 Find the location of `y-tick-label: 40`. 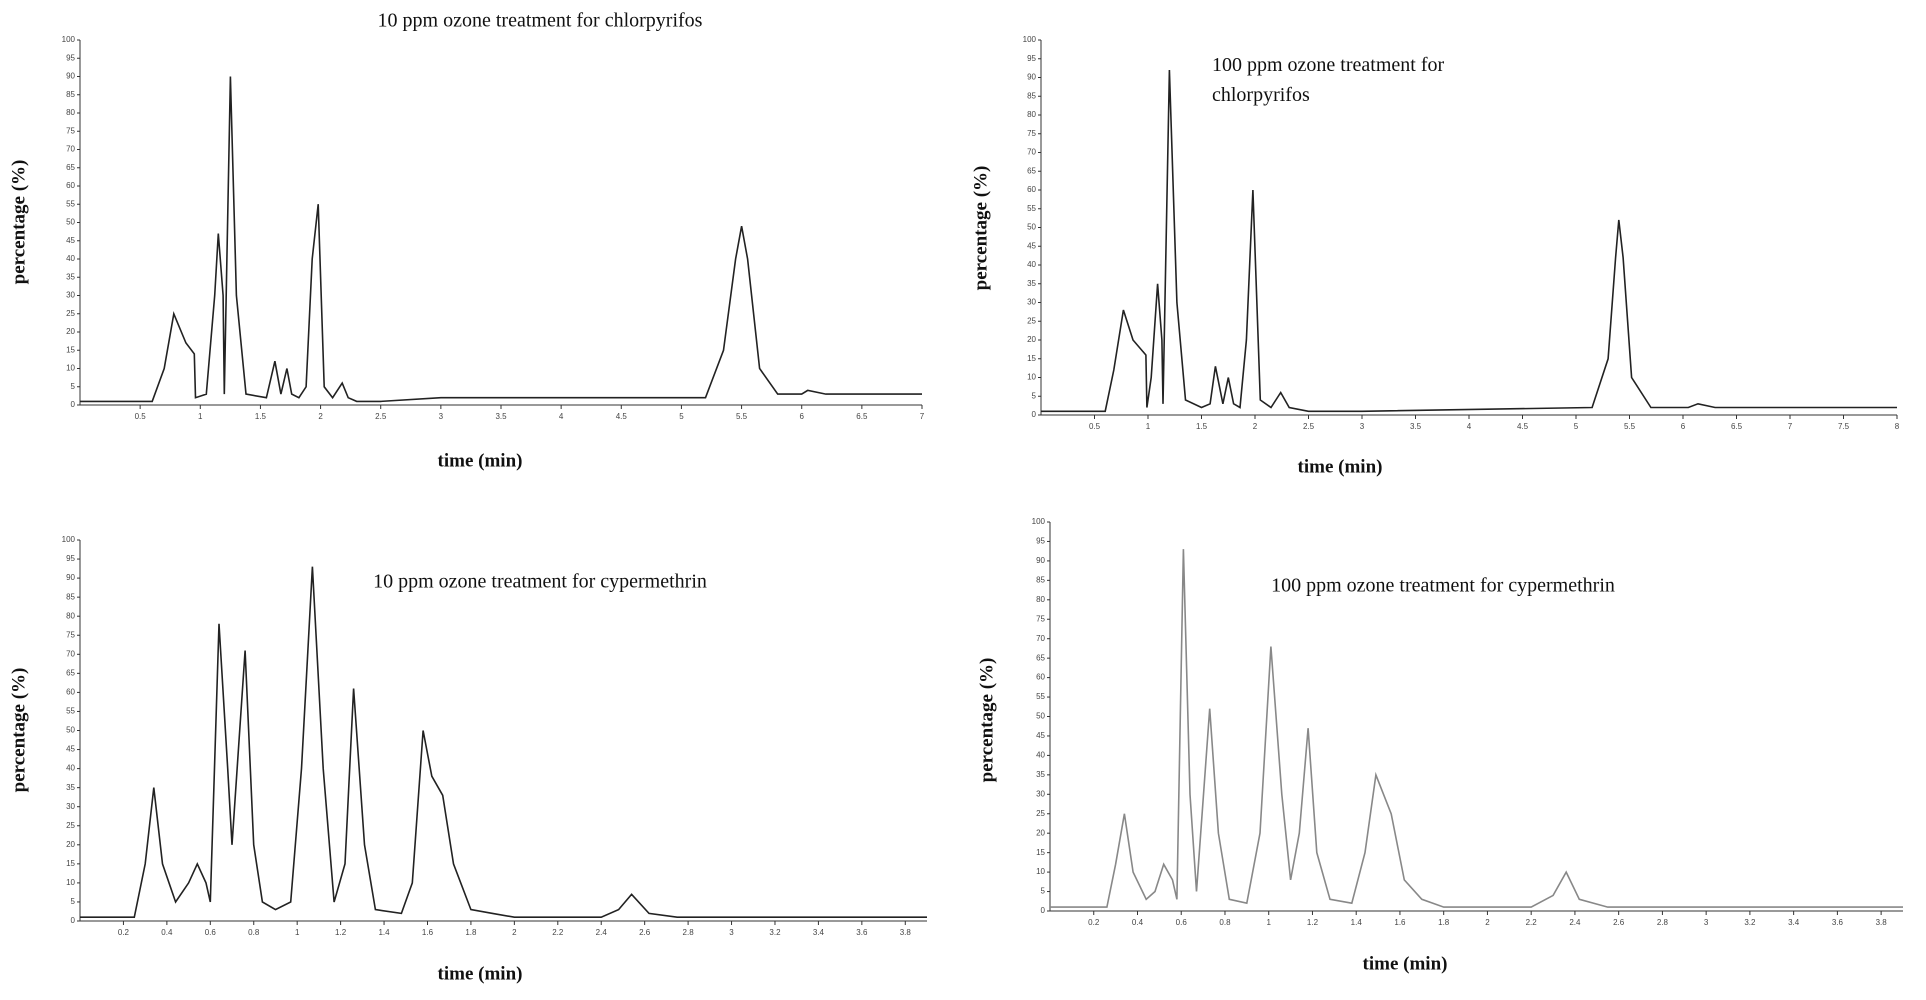

y-tick-label: 40 is located at coordinates (70, 768).